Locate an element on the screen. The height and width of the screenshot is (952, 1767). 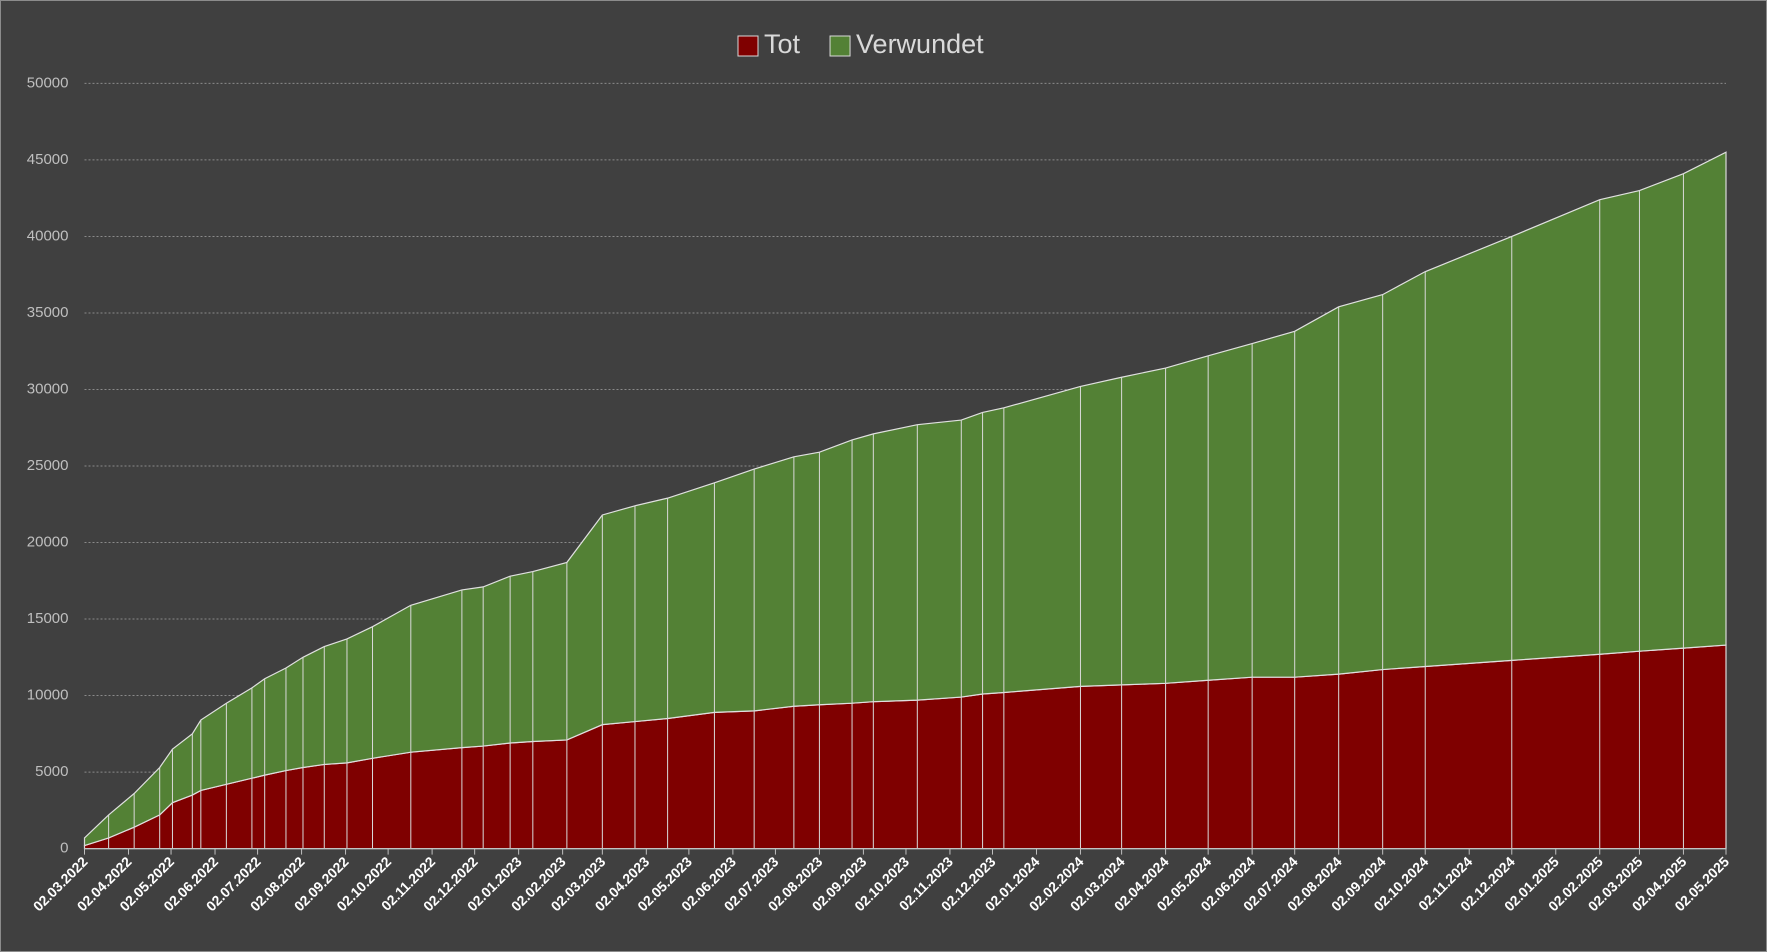
y-tick-label: 15000 is located at coordinates (48, 618).